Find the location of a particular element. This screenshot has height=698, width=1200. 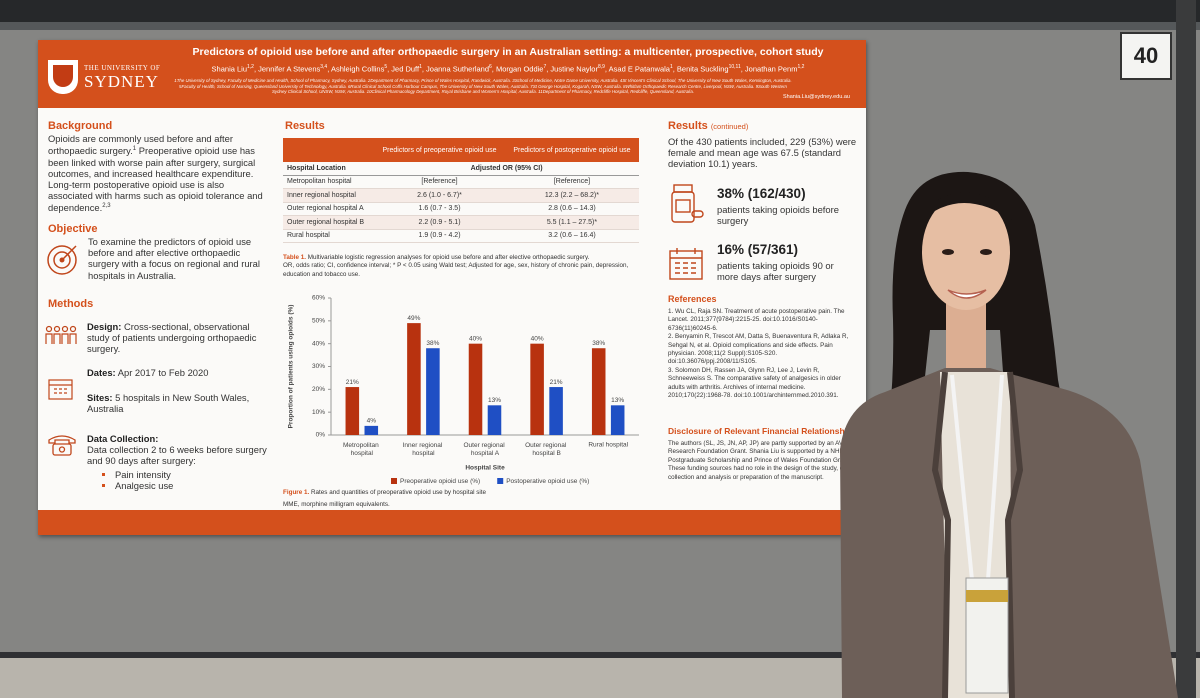

lapel is located at coordinates (977, 534).